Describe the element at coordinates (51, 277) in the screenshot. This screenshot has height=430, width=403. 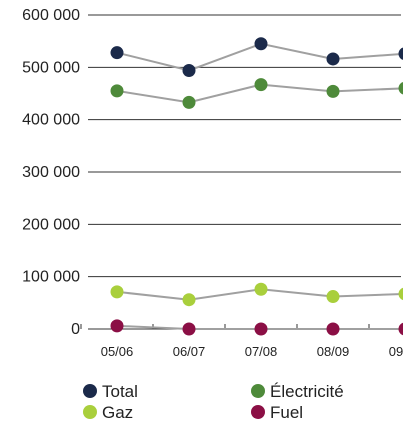
I see `y-tick-label: 100 000` at that location.